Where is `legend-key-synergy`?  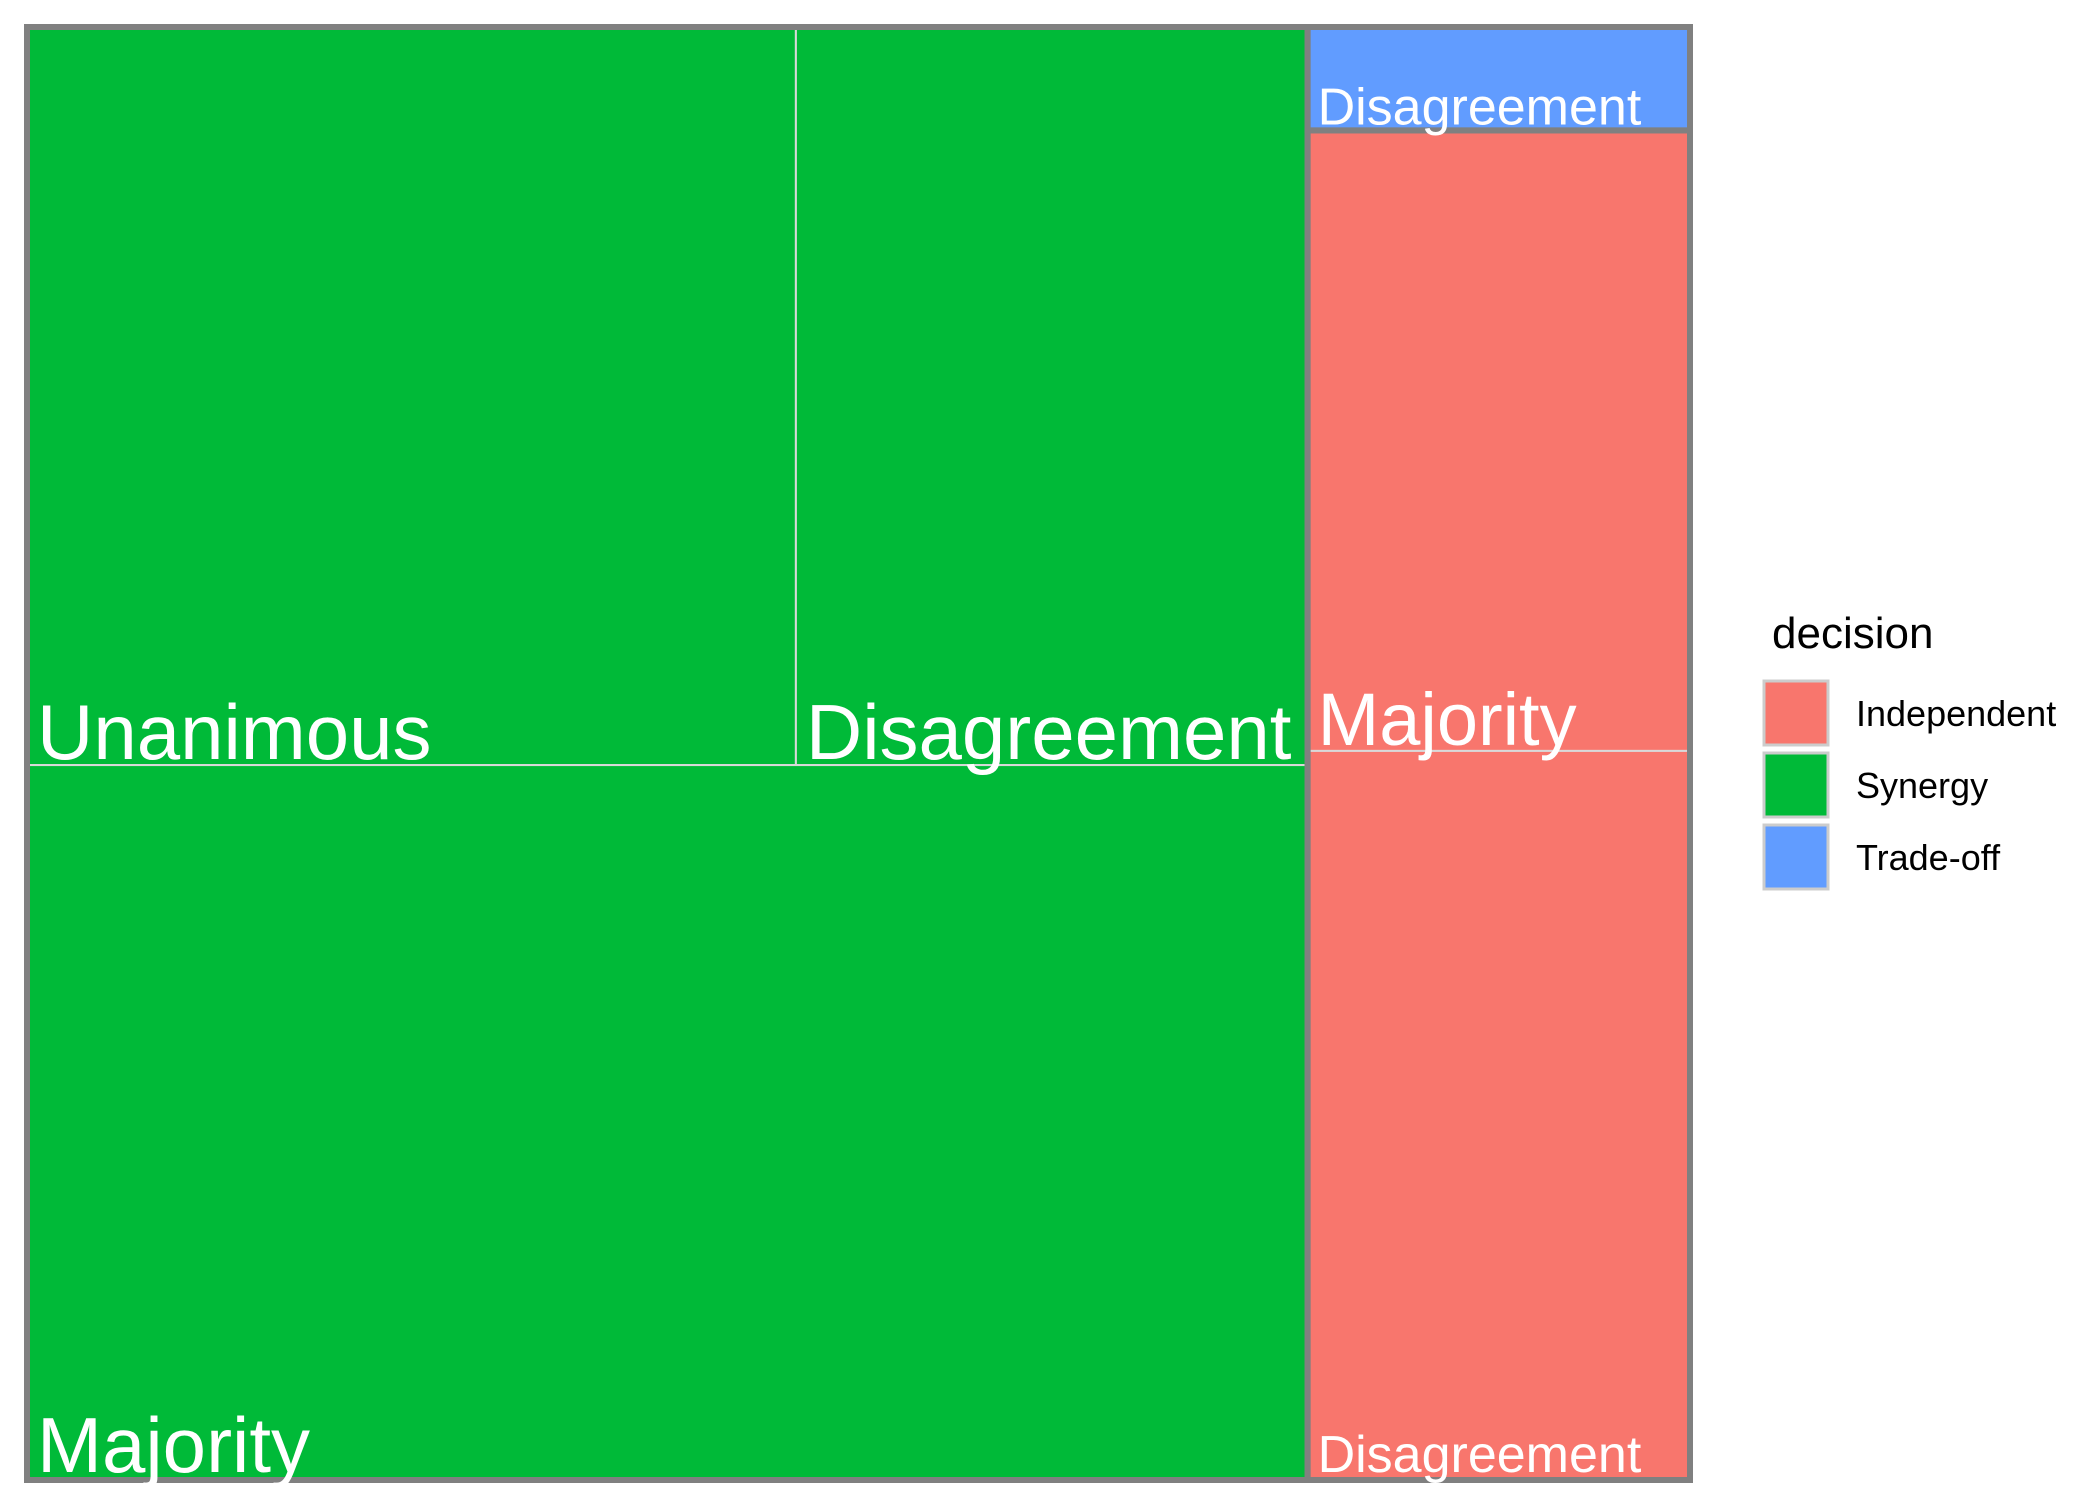
legend-key-synergy is located at coordinates (1796, 785).